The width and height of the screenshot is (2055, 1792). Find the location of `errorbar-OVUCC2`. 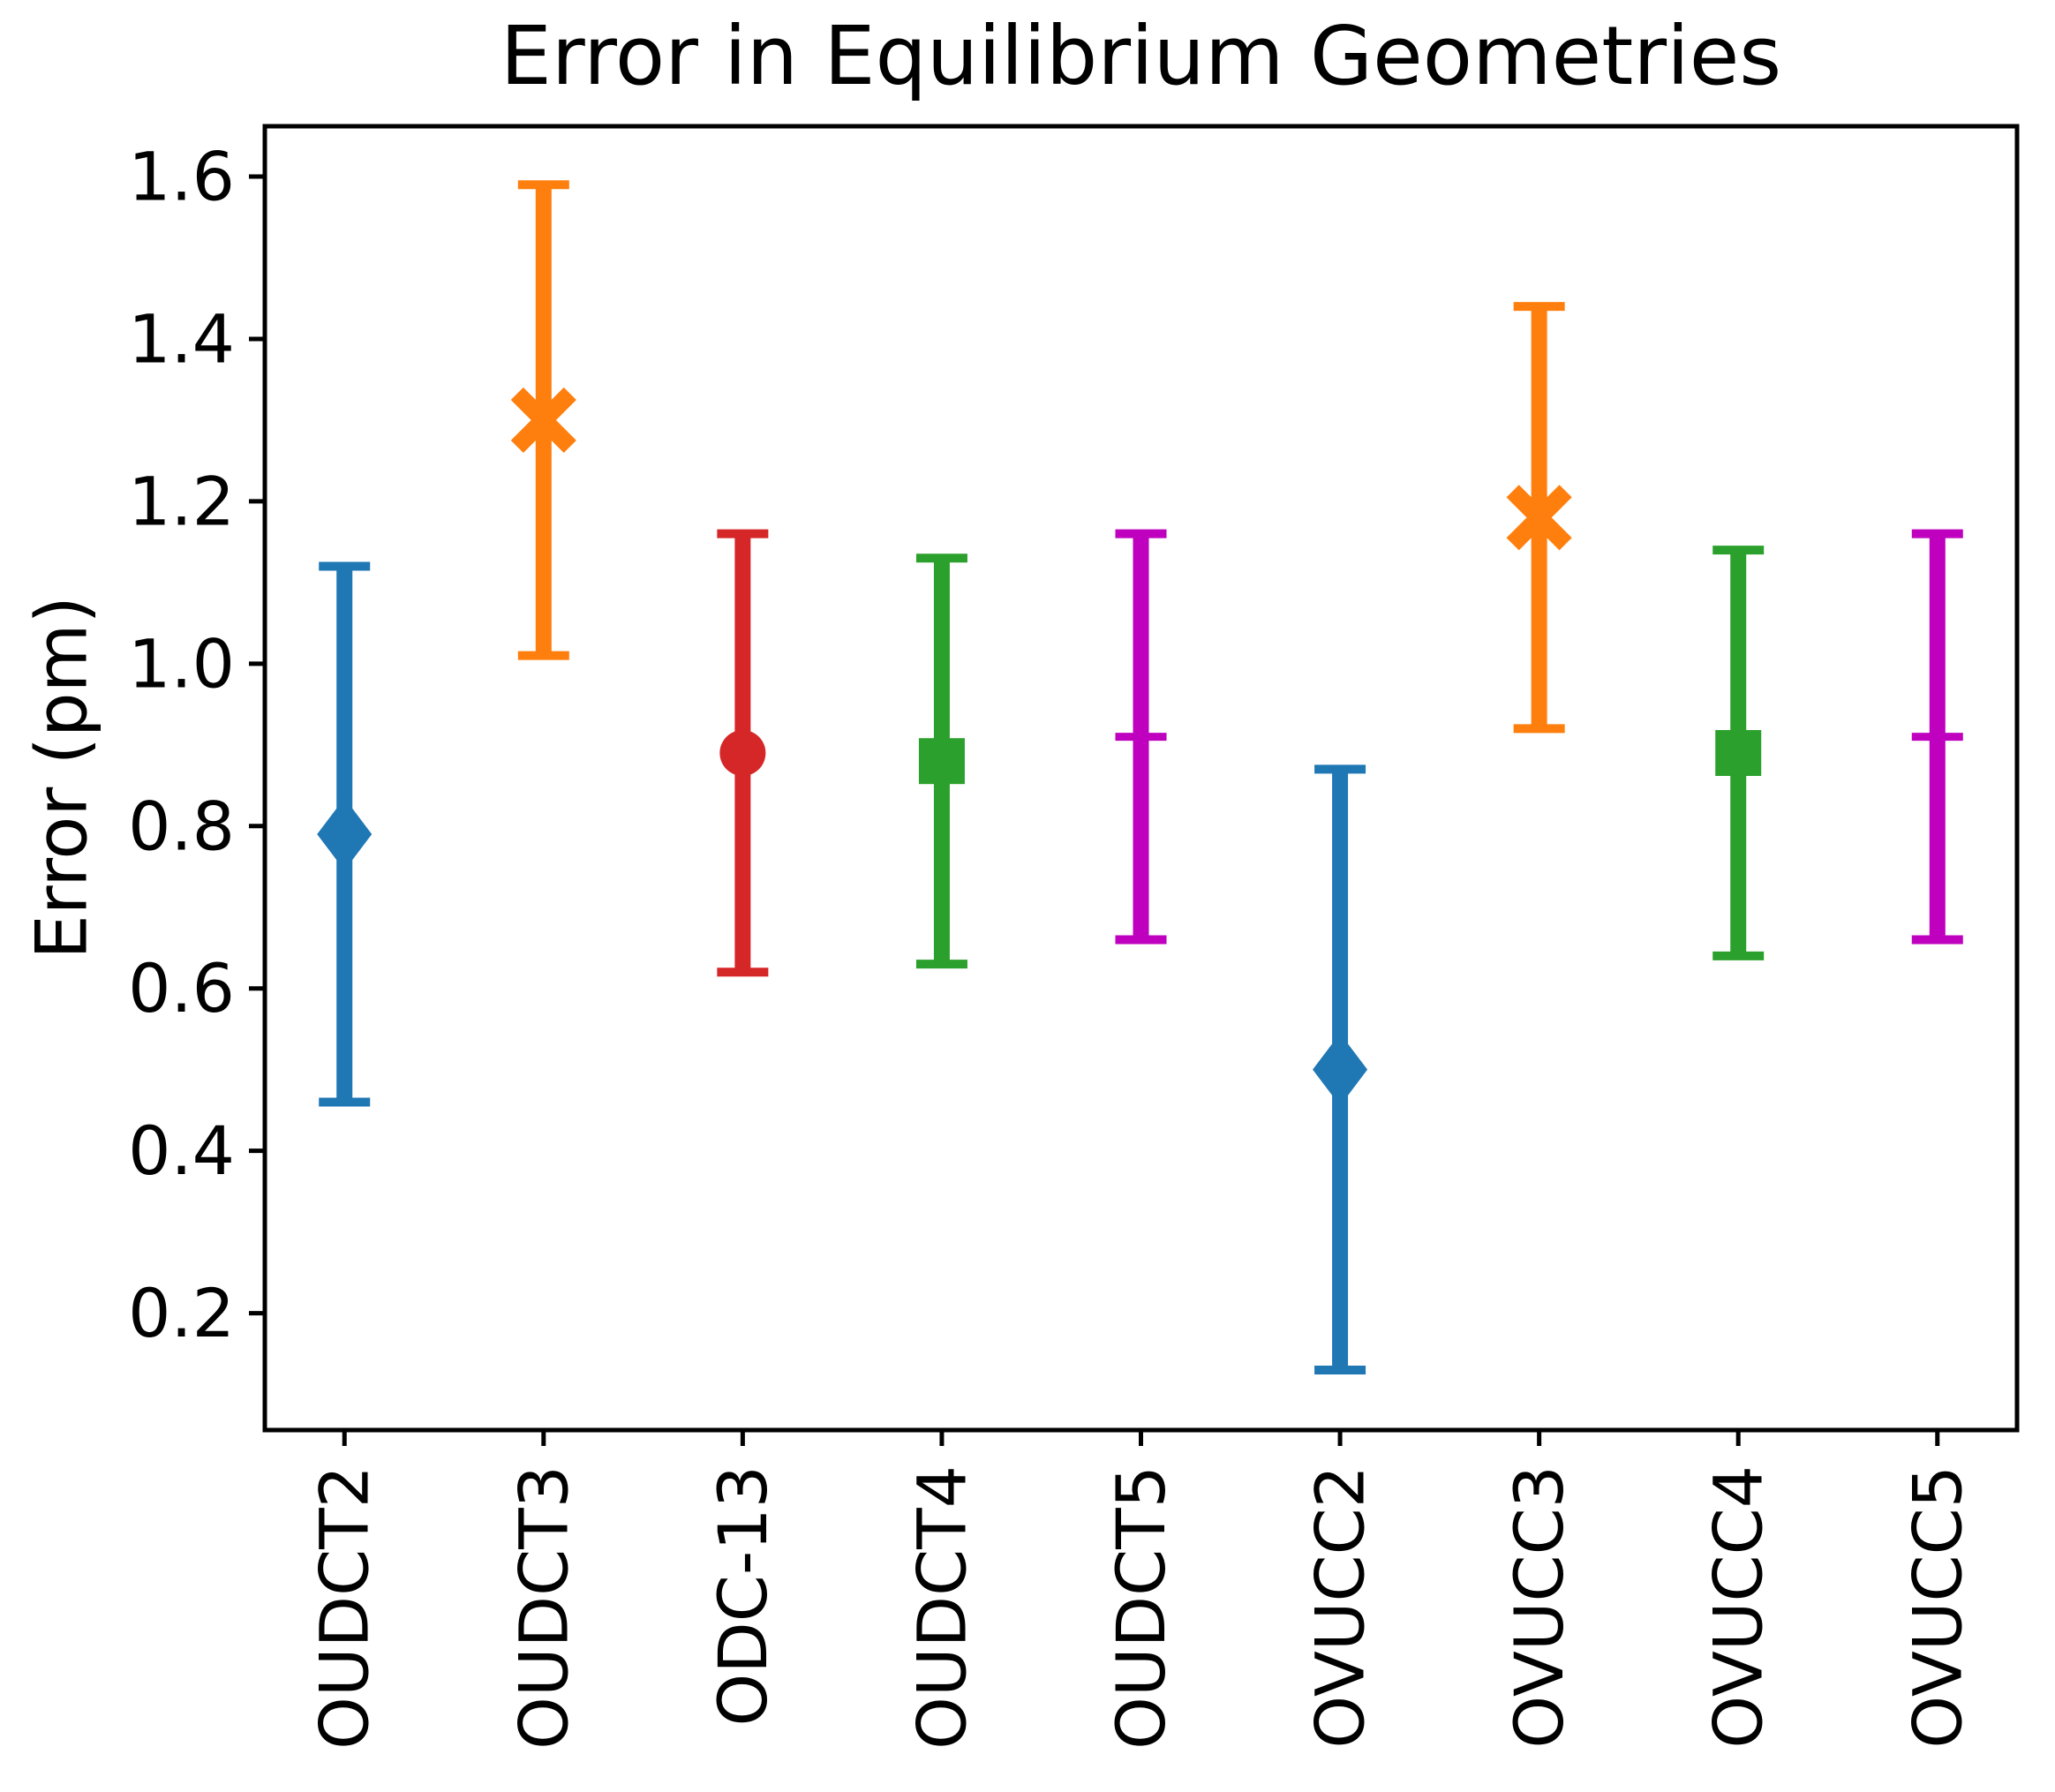

errorbar-OVUCC2 is located at coordinates (1340, 1069).